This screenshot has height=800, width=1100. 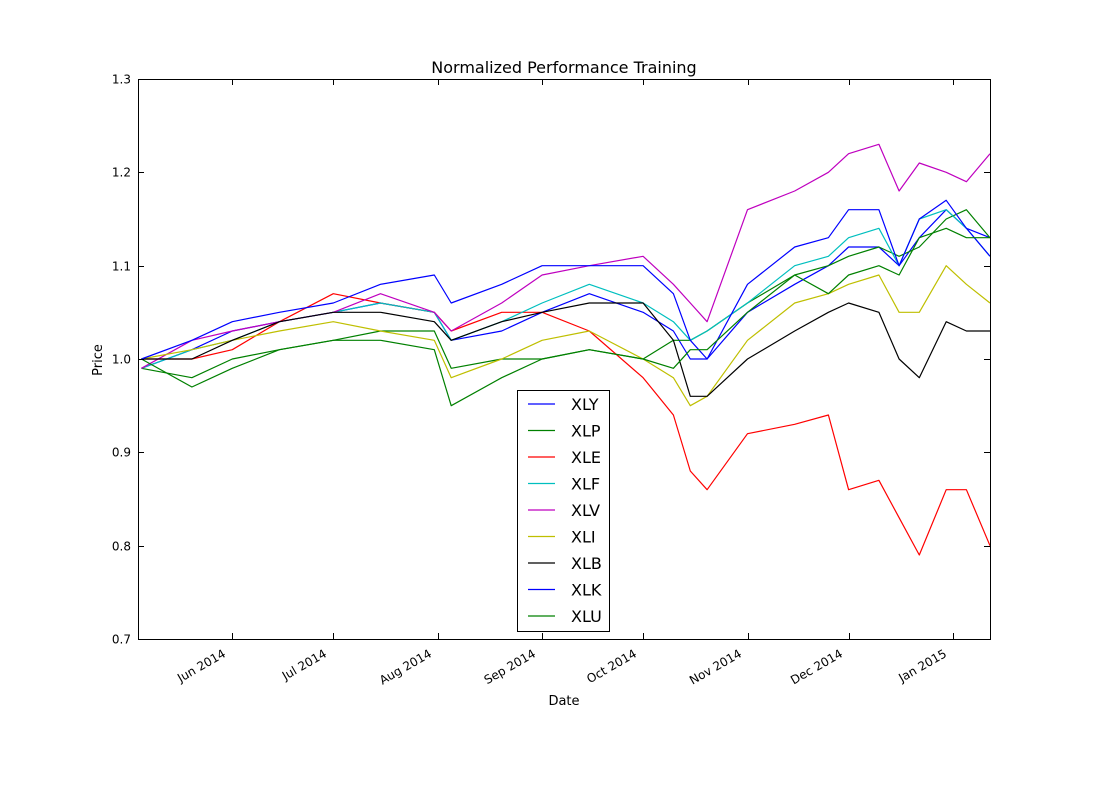 I want to click on y-tick-label: 1.2, so click(x=121, y=173).